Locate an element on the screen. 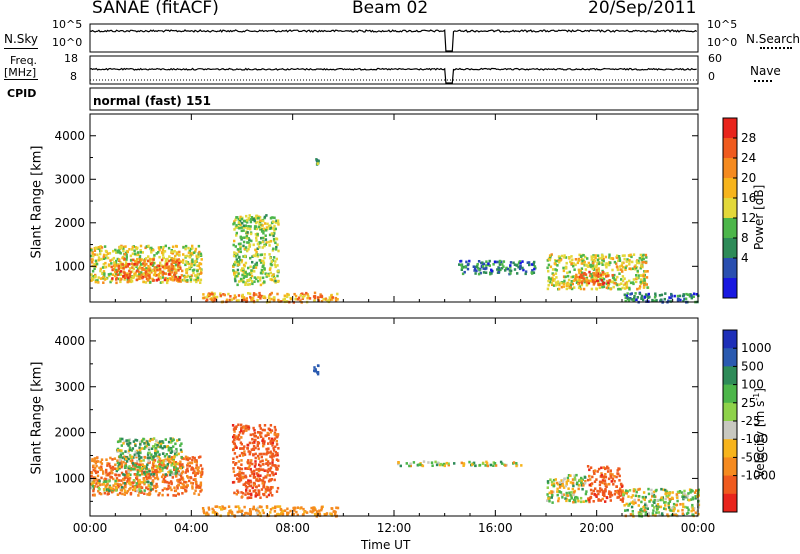  time-xtick-label: 12:00 is located at coordinates (394, 528).